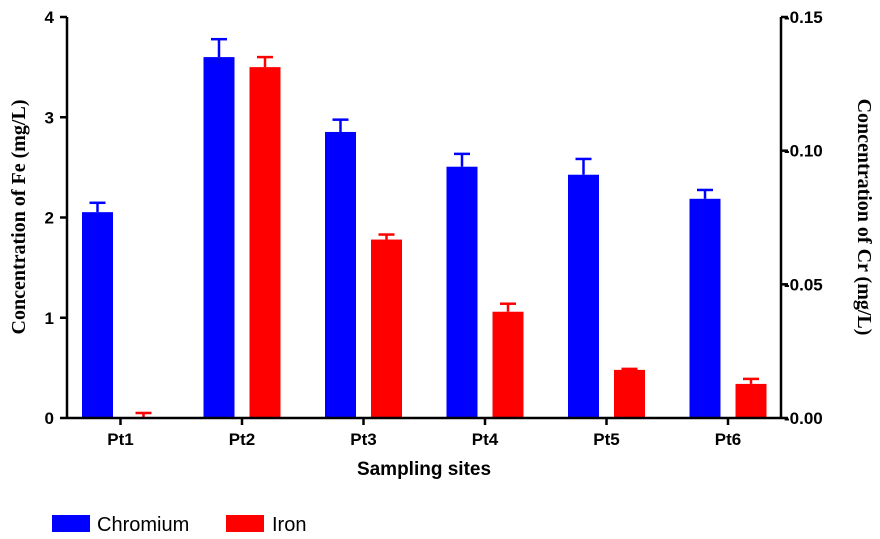 Image resolution: width=880 pixels, height=539 pixels. I want to click on legend-swatch-chromium, so click(71, 523).